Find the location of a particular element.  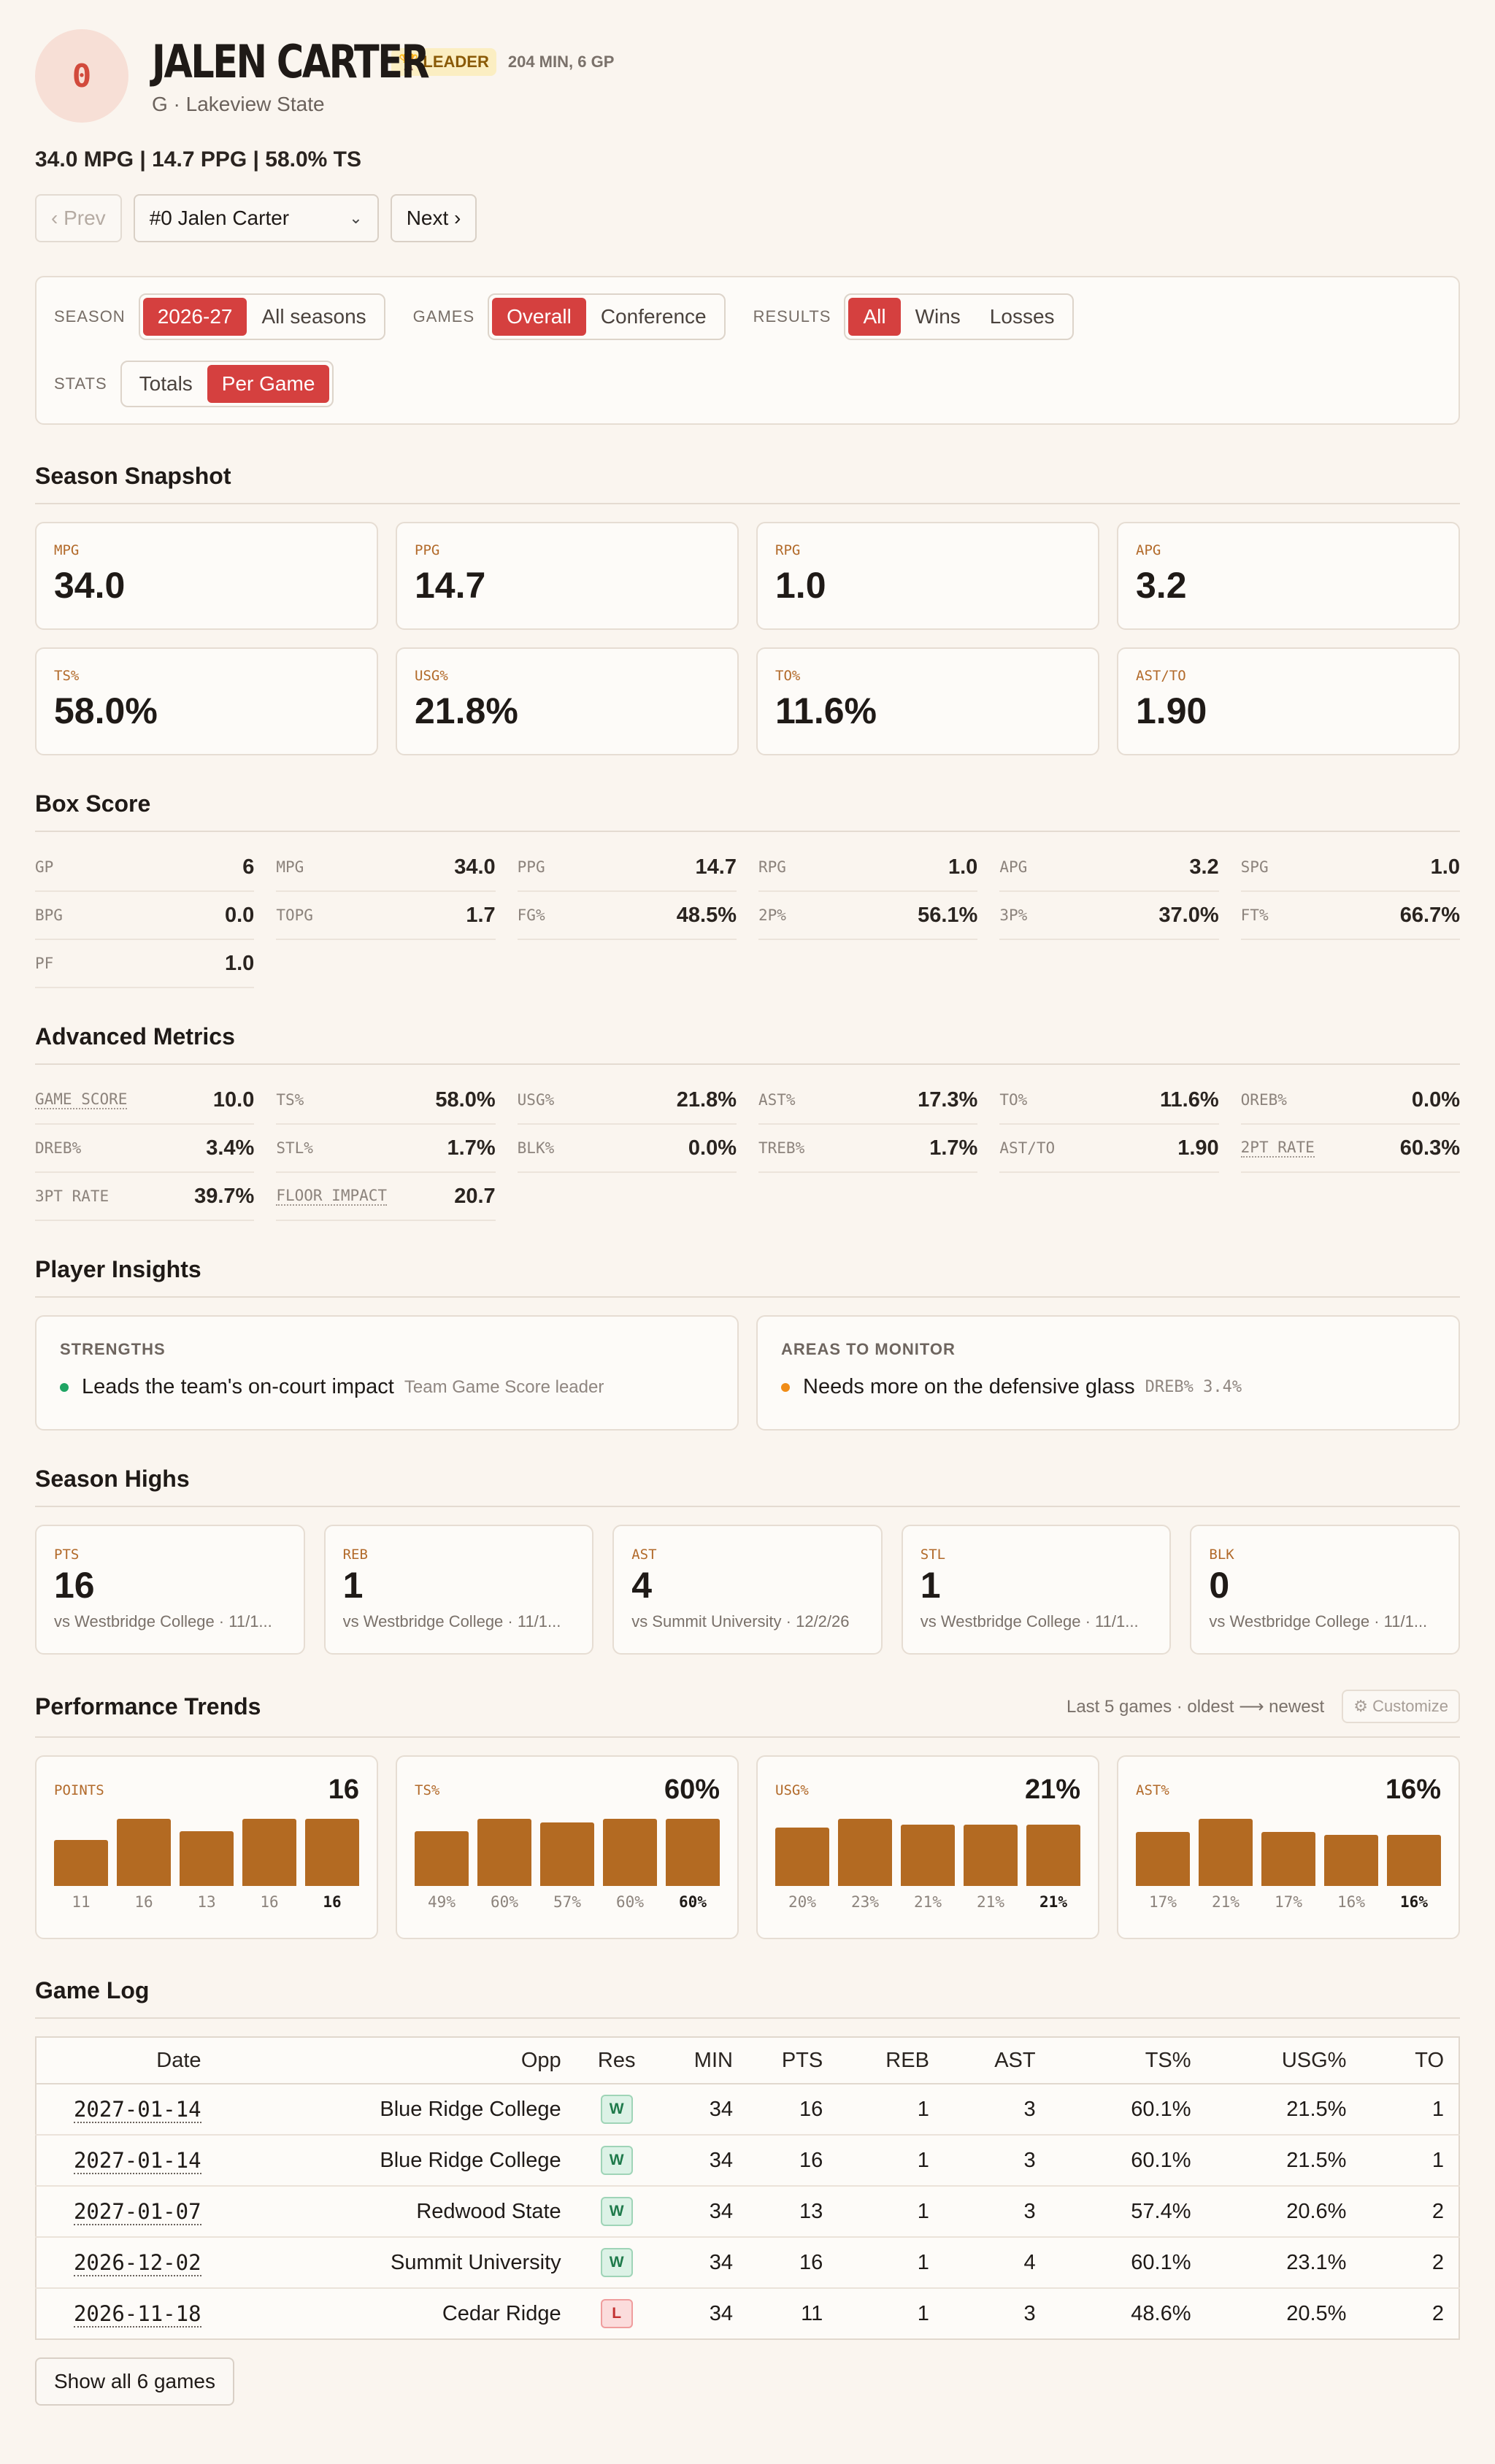

column-header-date: Date is located at coordinates (126, 2060).